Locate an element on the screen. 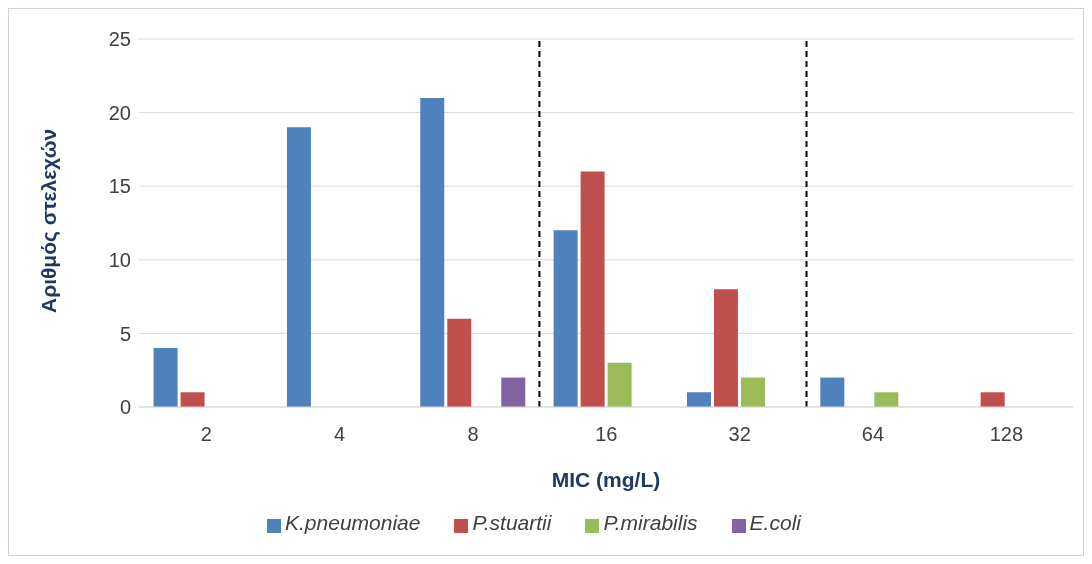  y-tick-label: 10 is located at coordinates (119, 259).